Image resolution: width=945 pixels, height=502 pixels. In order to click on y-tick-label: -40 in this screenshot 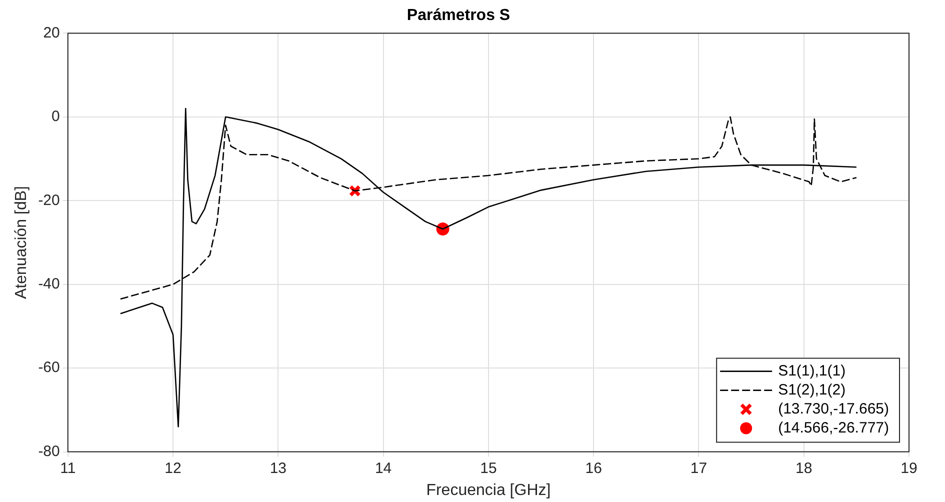, I will do `click(49, 284)`.